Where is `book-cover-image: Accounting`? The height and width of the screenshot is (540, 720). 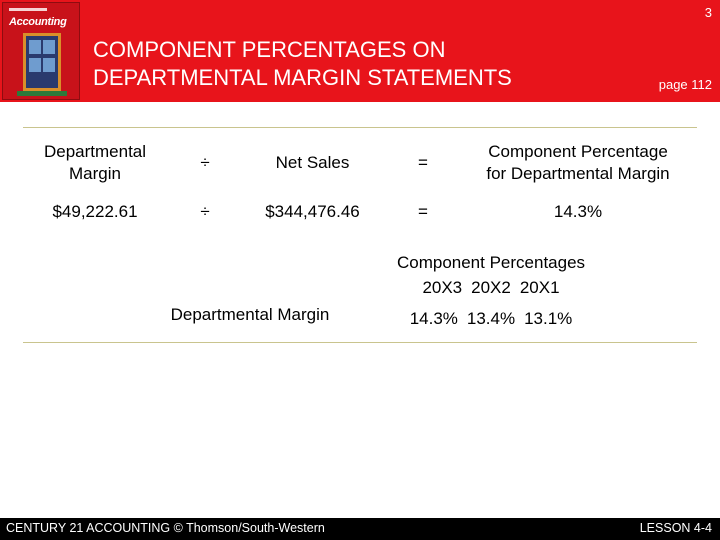 book-cover-image: Accounting is located at coordinates (41, 51).